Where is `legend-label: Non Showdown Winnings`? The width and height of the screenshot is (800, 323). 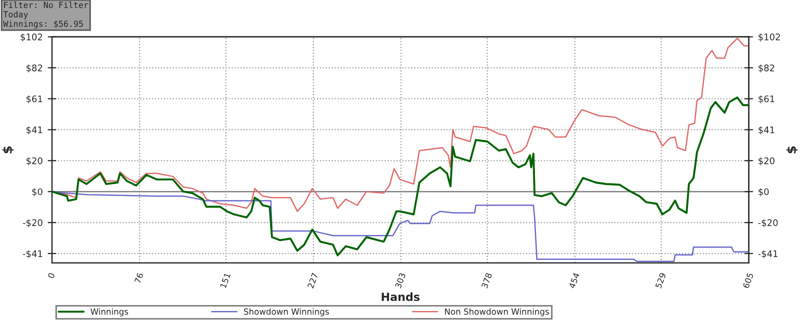
legend-label: Non Showdown Winnings is located at coordinates (497, 312).